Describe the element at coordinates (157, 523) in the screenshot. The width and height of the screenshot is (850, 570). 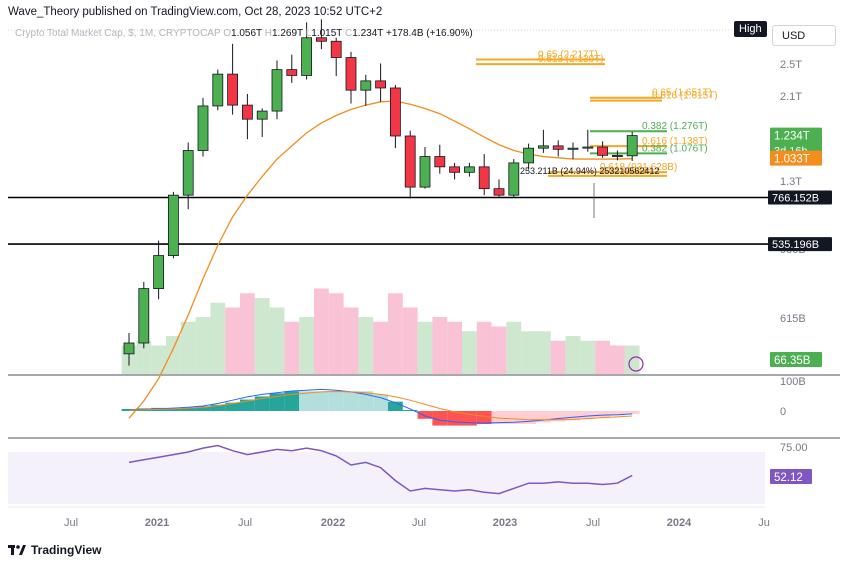
I see `x-axis-tick-label: 2021` at that location.